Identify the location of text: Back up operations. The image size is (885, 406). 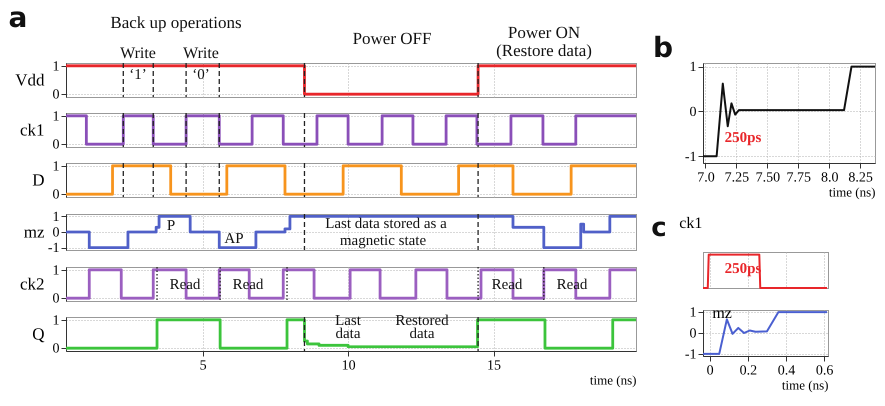
(176, 22).